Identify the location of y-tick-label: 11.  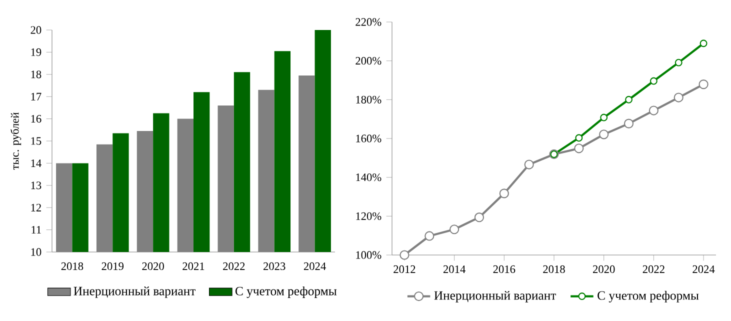
(36, 230).